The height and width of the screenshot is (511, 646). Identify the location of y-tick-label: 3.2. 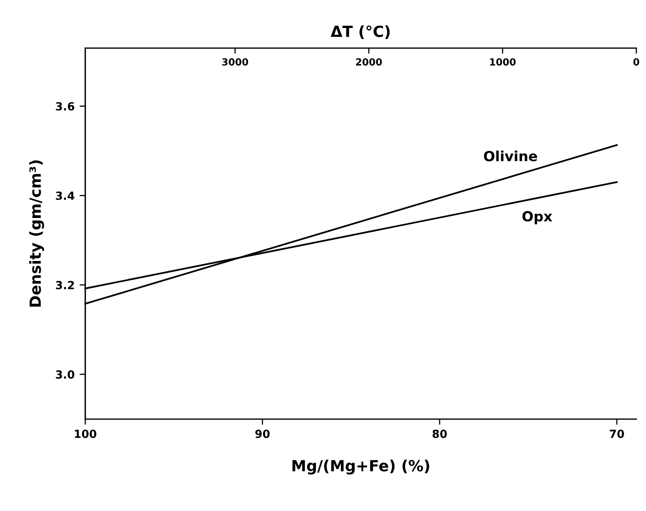
(65, 285).